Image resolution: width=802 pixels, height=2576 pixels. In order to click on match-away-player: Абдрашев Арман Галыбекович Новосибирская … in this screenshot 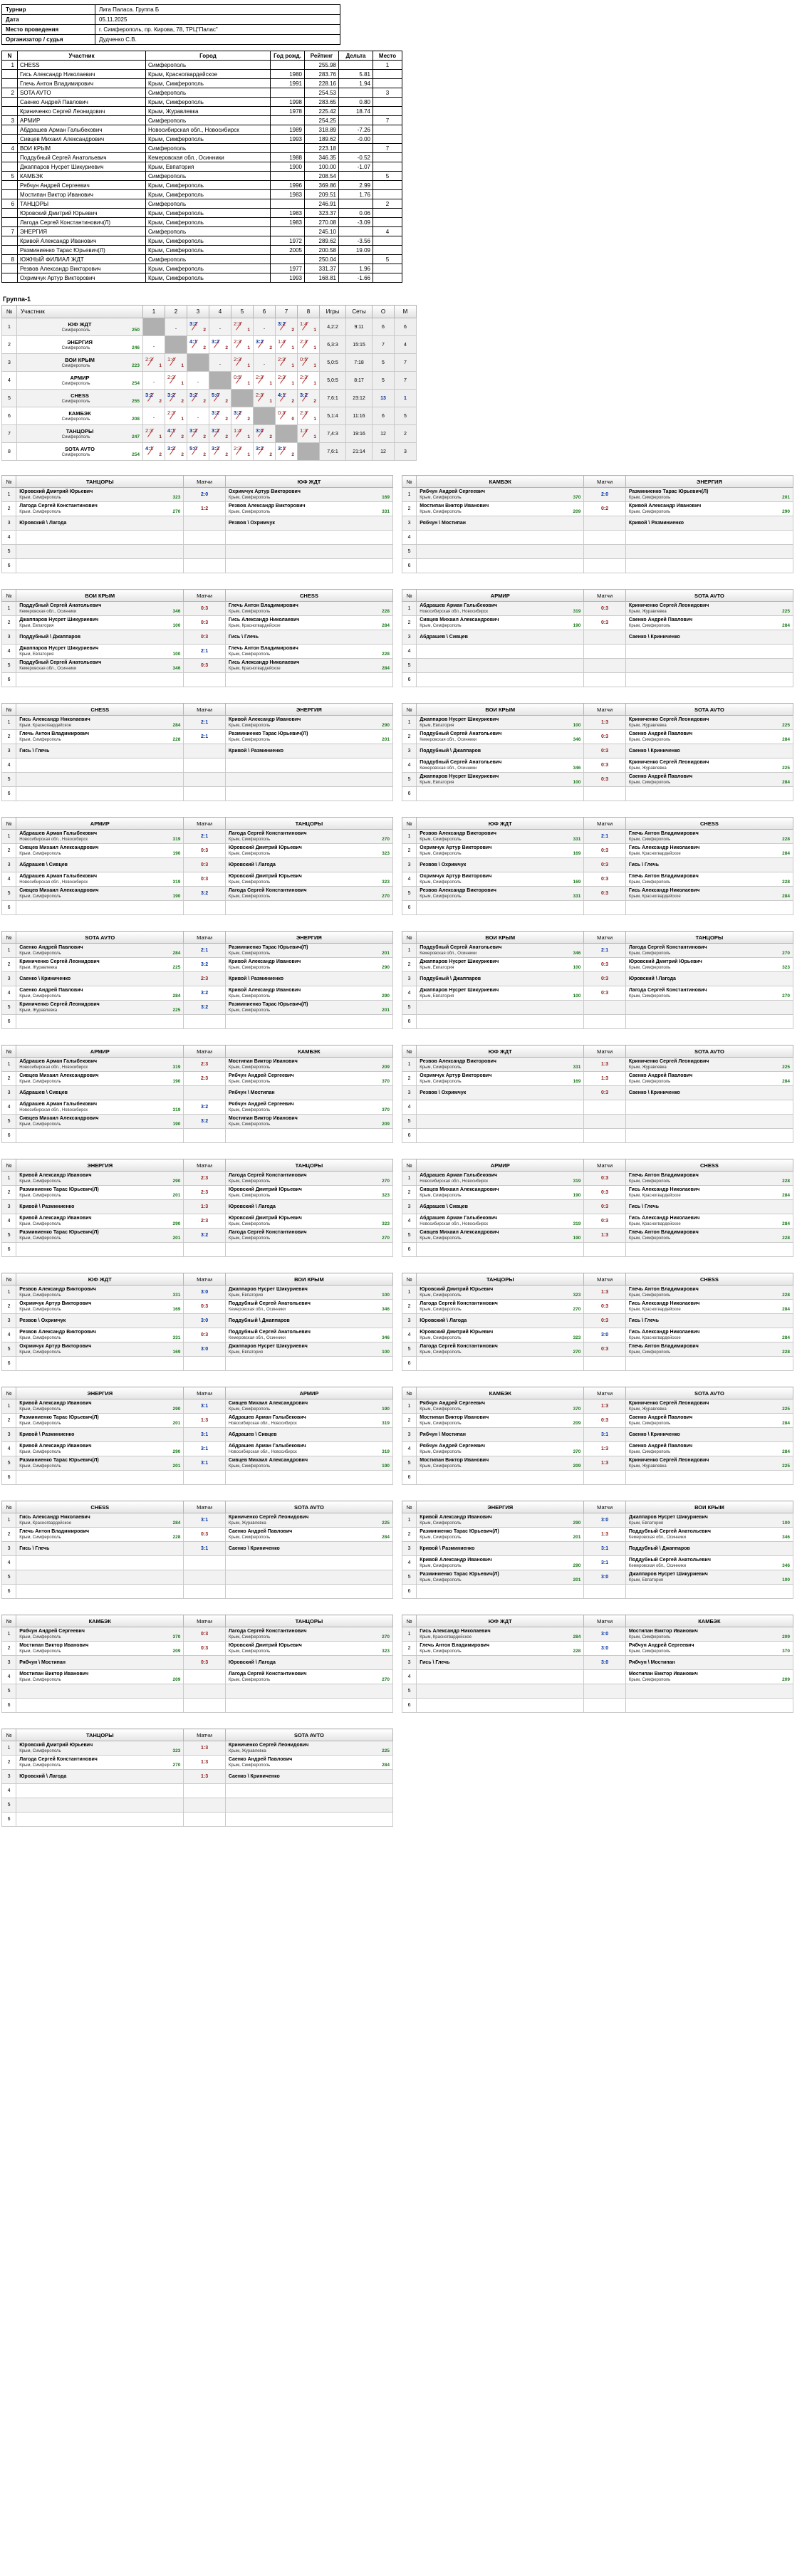, I will do `click(309, 1420)`.